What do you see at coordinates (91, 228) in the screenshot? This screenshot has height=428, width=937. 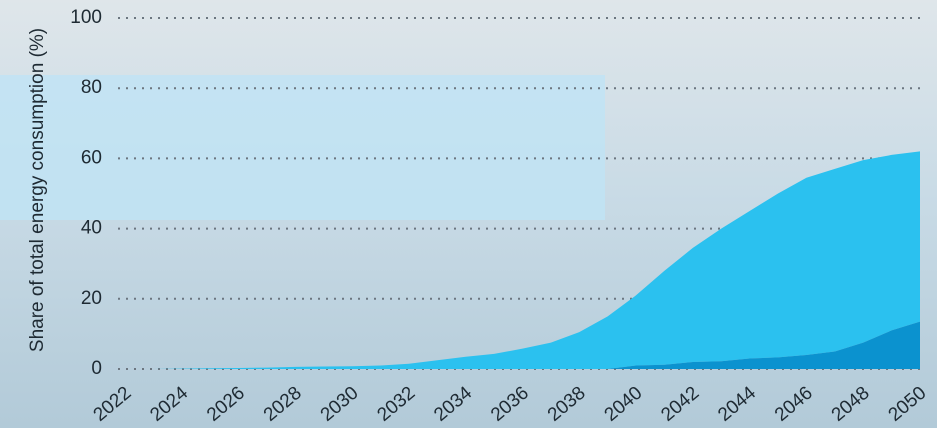 I see `y-tick-label: 40` at bounding box center [91, 228].